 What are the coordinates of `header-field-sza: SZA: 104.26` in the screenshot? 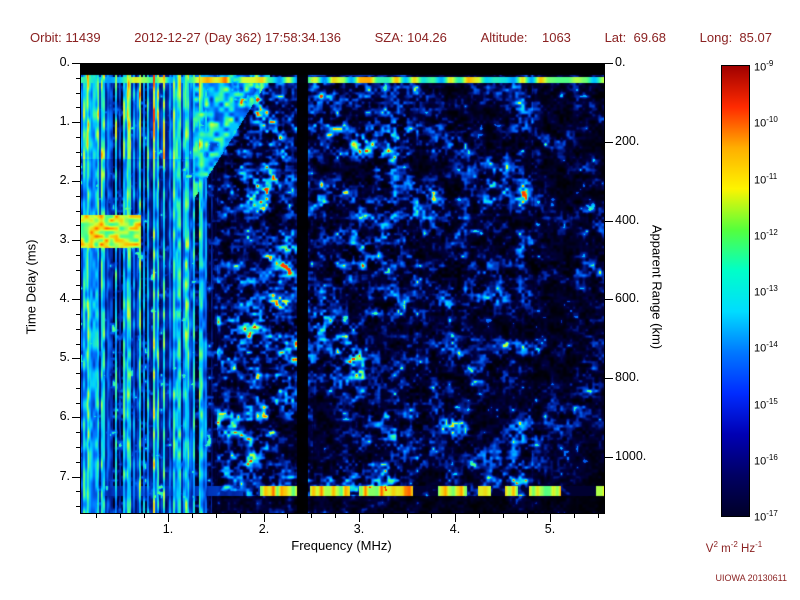 It's located at (410, 37).